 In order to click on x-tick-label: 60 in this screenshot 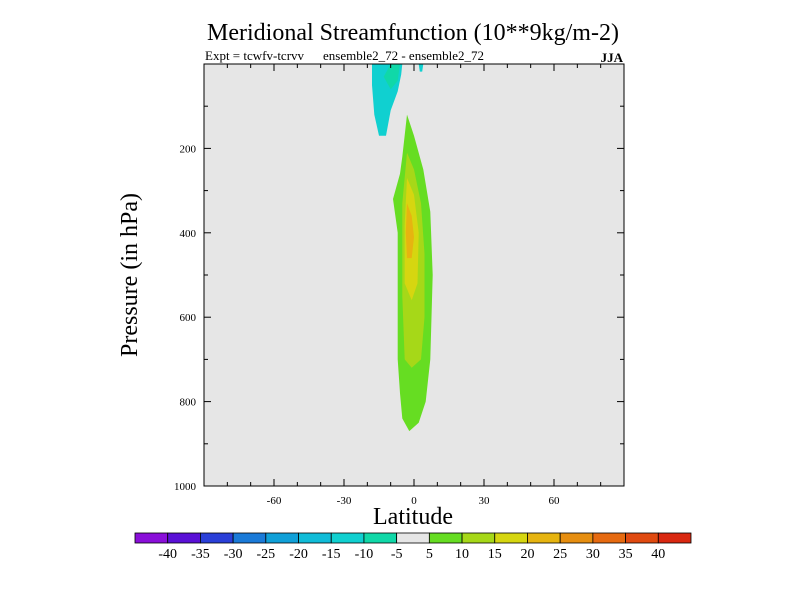, I will do `click(555, 501)`.